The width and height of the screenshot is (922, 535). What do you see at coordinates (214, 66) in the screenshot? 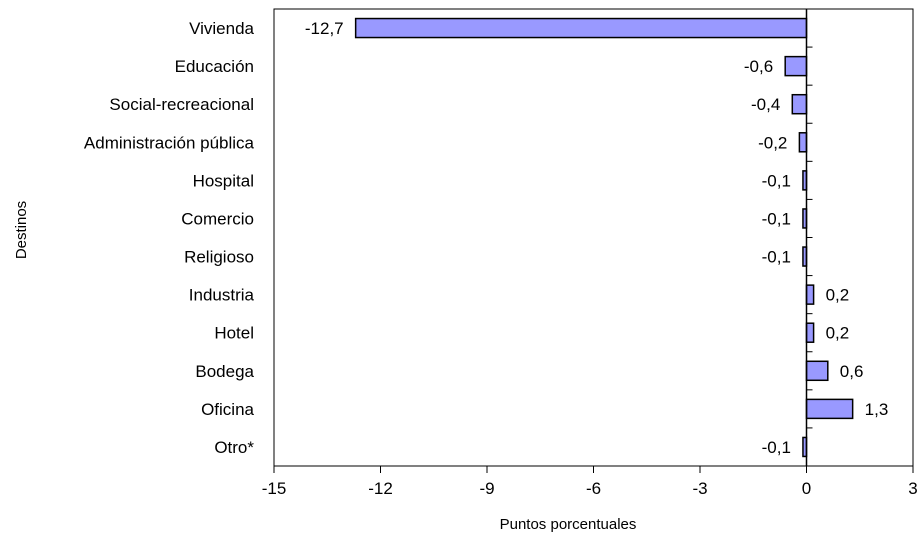
I see `category-label-1: Educación` at bounding box center [214, 66].